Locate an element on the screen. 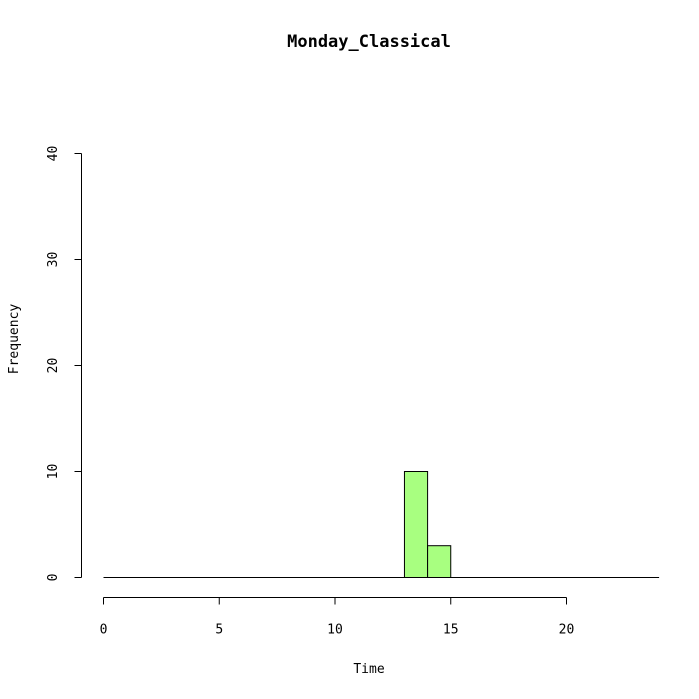  x-axis: 0 5 10 15 20 is located at coordinates (337, 617).